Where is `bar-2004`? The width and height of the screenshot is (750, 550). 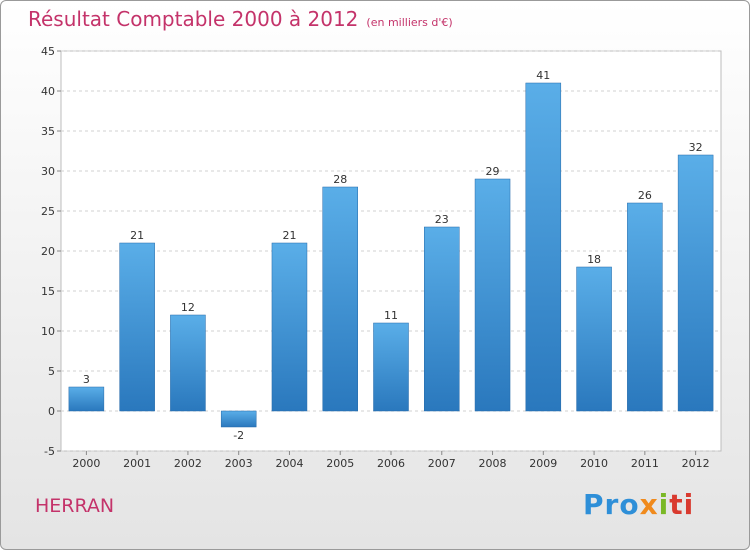 bar-2004 is located at coordinates (289, 327).